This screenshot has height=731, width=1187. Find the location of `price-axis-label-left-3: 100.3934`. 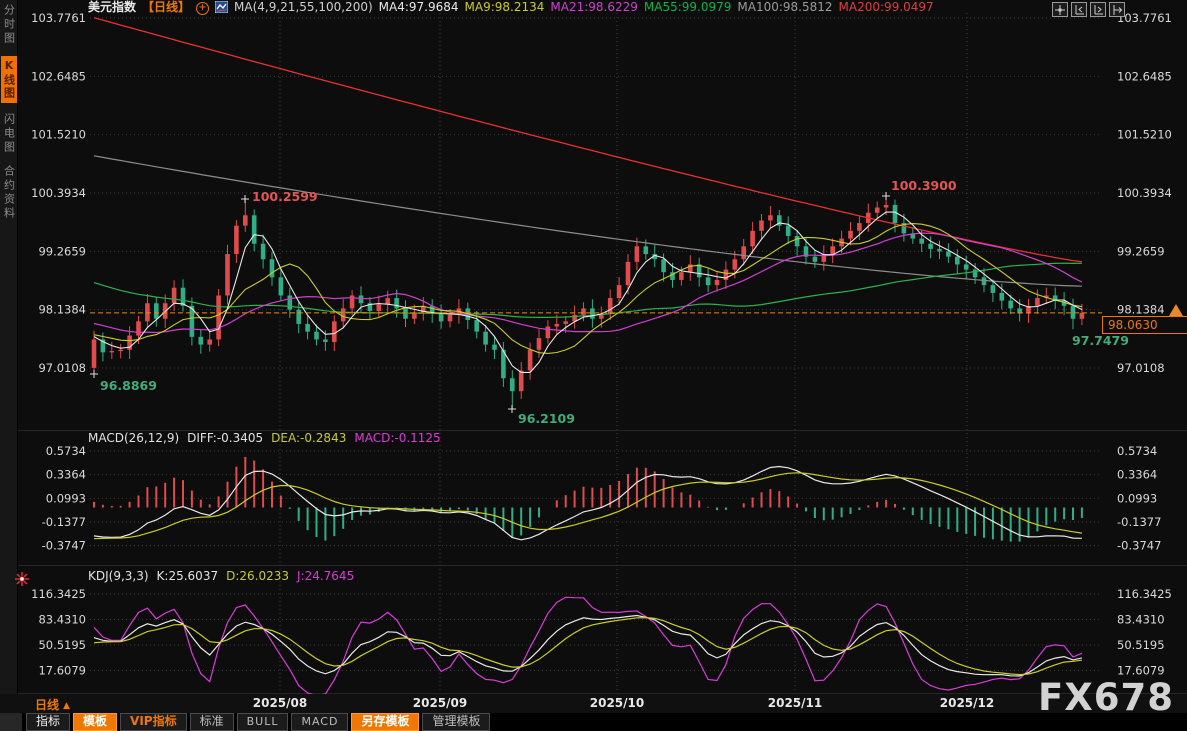

price-axis-label-left-3: 100.3934 is located at coordinates (58, 193).